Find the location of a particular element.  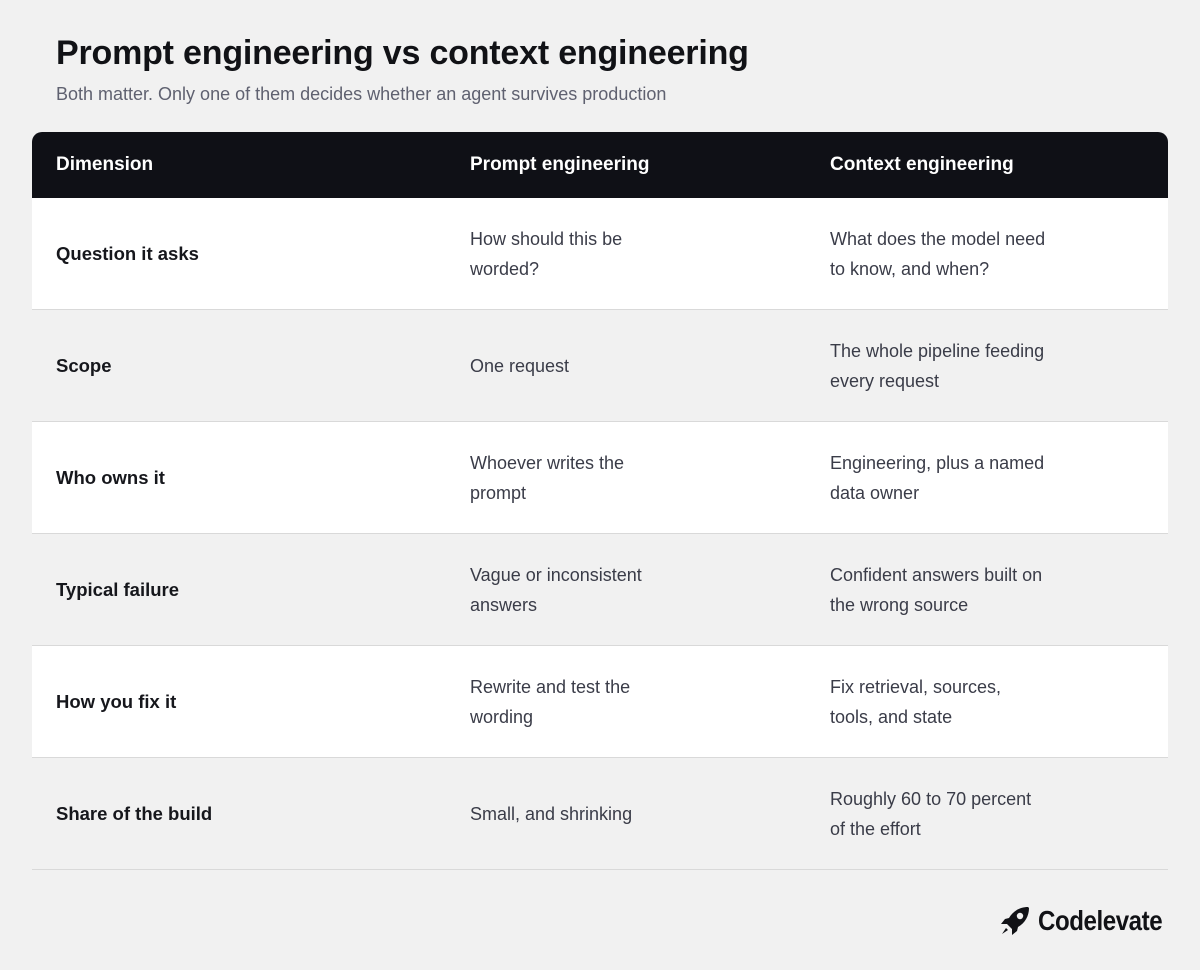

row-dimension: Share of the build is located at coordinates (134, 813).